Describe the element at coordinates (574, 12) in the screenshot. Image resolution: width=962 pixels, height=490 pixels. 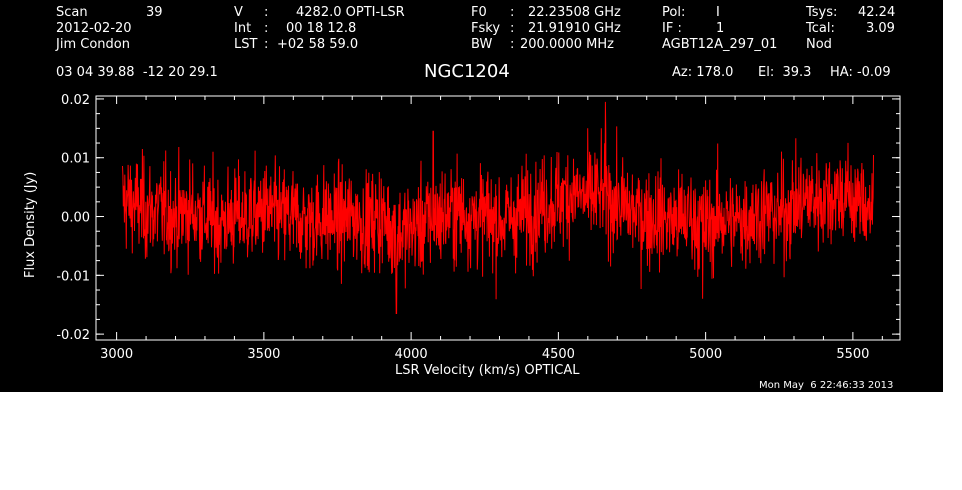
I see `f0-value: 22.23508 GHz` at that location.